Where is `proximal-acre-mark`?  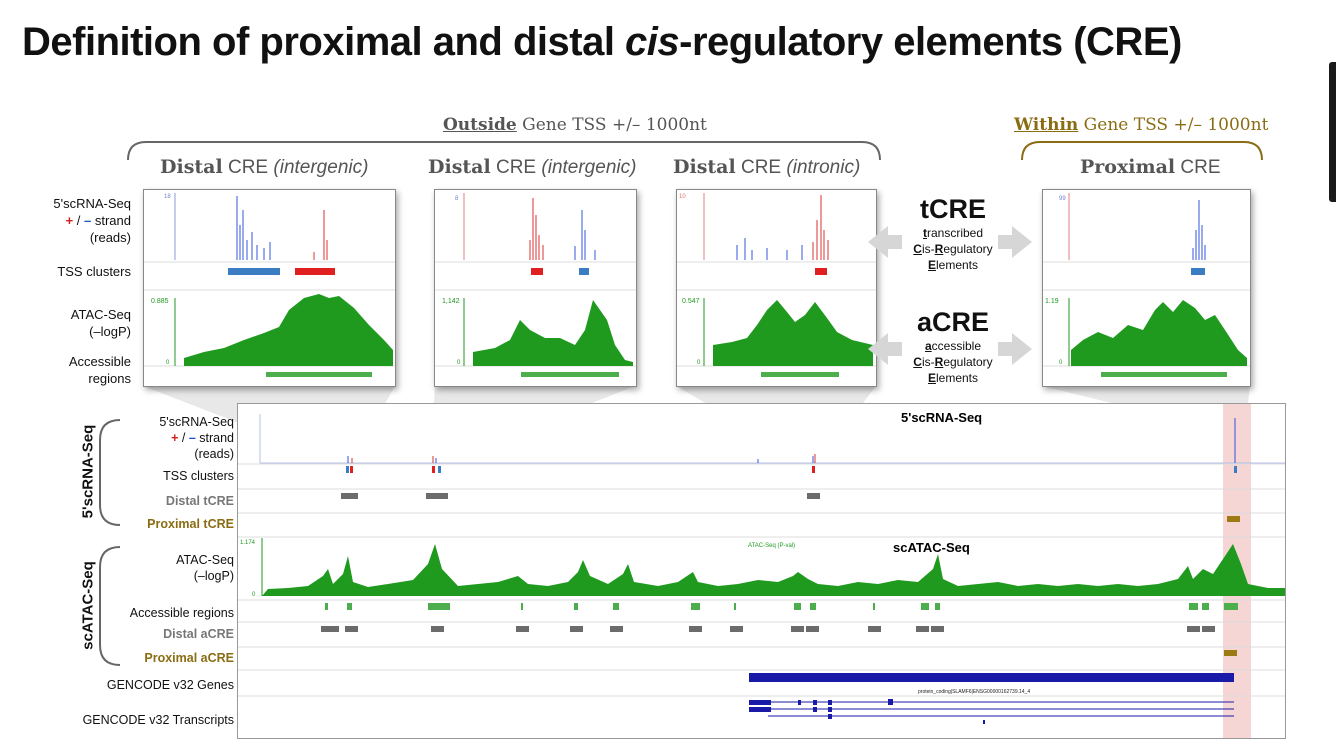
proximal-acre-mark is located at coordinates (1230, 653).